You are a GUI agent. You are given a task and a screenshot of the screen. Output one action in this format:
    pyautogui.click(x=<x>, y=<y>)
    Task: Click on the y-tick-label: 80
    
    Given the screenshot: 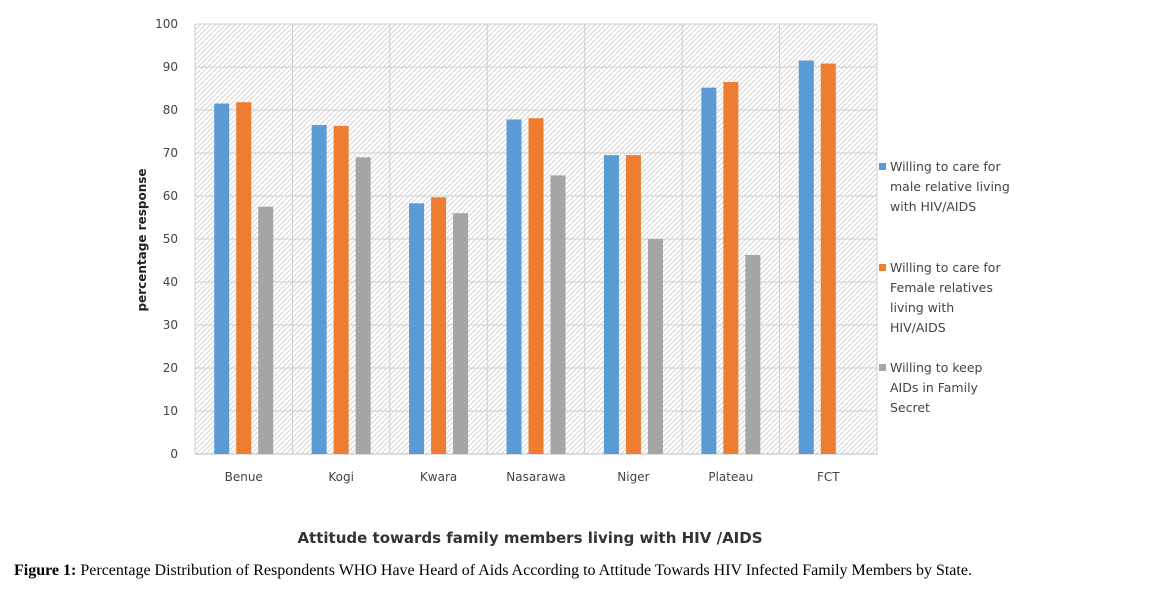 What is the action you would take?
    pyautogui.click(x=170, y=110)
    